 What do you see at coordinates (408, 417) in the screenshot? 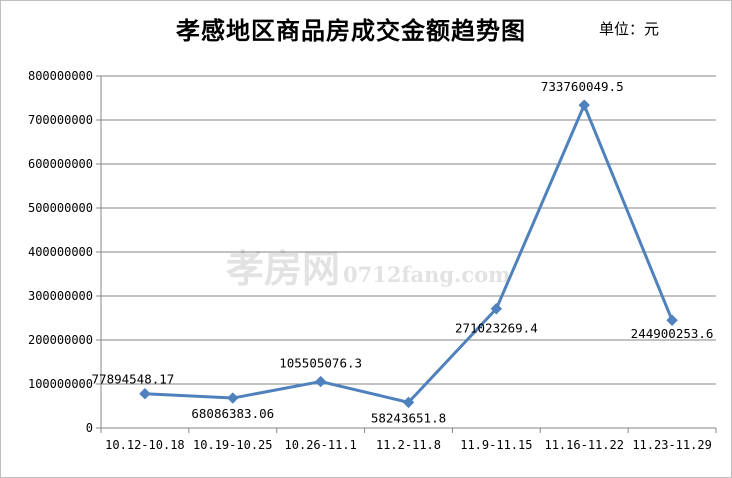
I see `data-label: 58243651.8` at bounding box center [408, 417].